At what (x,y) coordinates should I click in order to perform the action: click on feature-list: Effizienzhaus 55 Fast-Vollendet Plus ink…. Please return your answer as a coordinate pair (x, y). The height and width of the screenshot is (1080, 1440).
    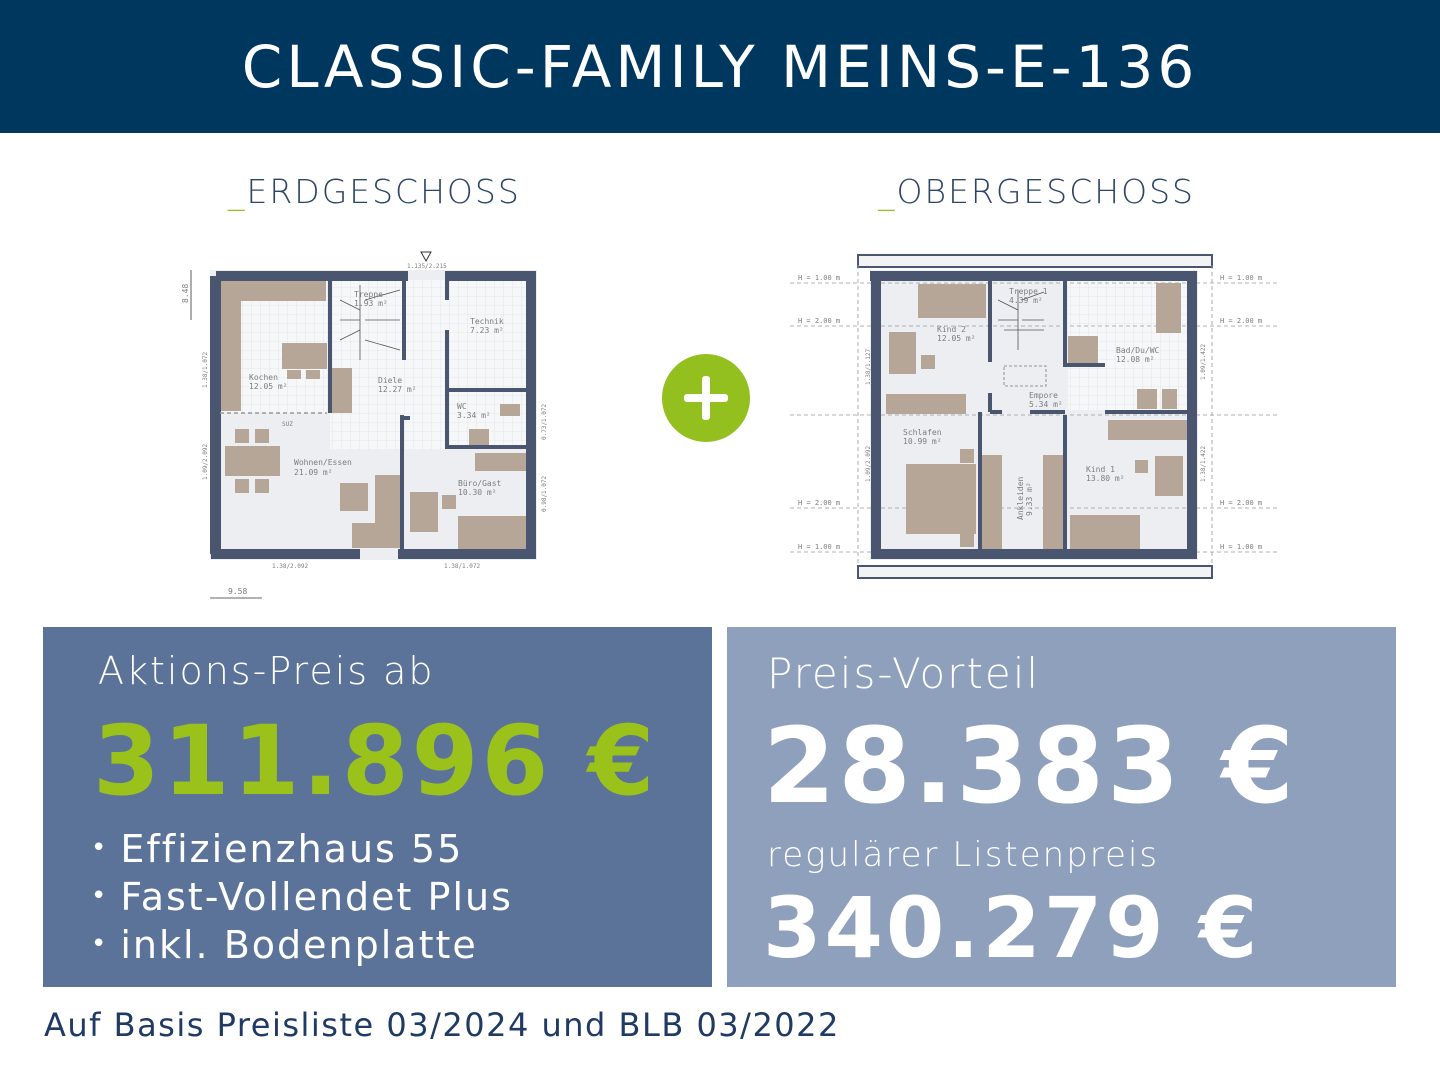
    Looking at the image, I should click on (302, 899).